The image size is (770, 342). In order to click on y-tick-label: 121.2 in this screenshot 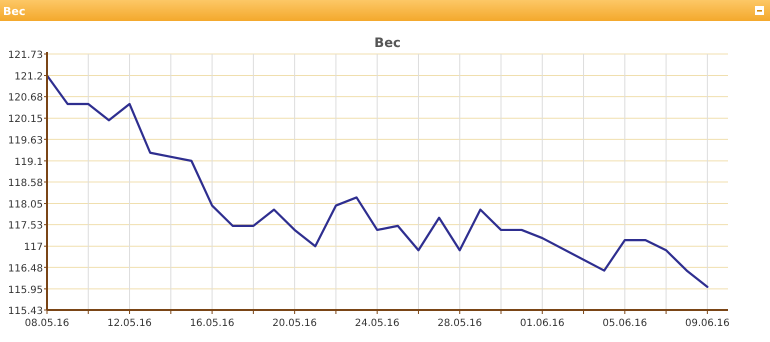, I will do `click(28, 77)`.